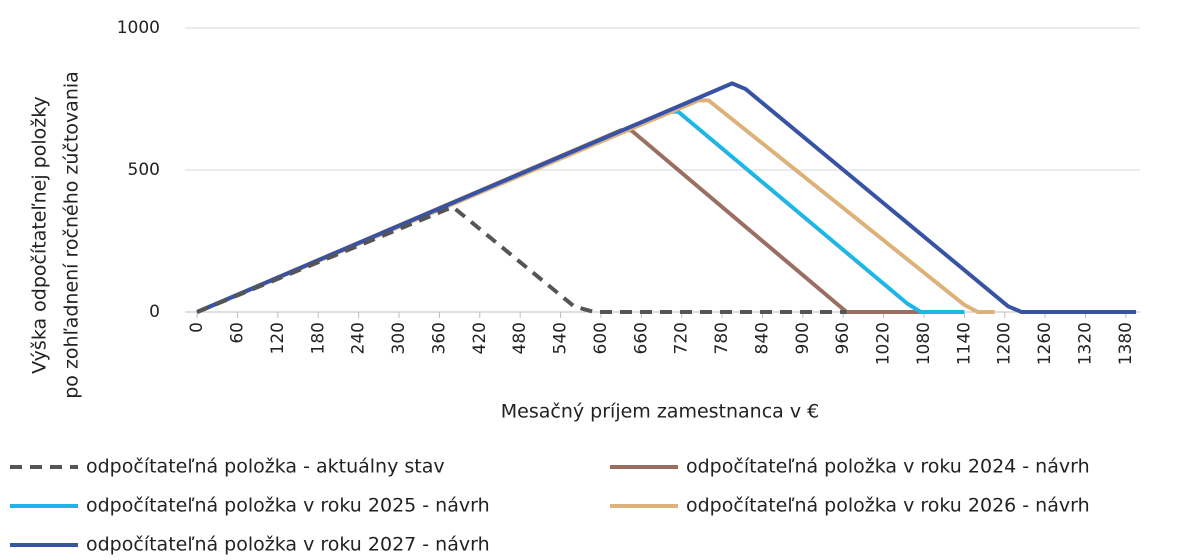 The image size is (1200, 560). What do you see at coordinates (520, 338) in the screenshot?
I see `x-tick-label: 480` at bounding box center [520, 338].